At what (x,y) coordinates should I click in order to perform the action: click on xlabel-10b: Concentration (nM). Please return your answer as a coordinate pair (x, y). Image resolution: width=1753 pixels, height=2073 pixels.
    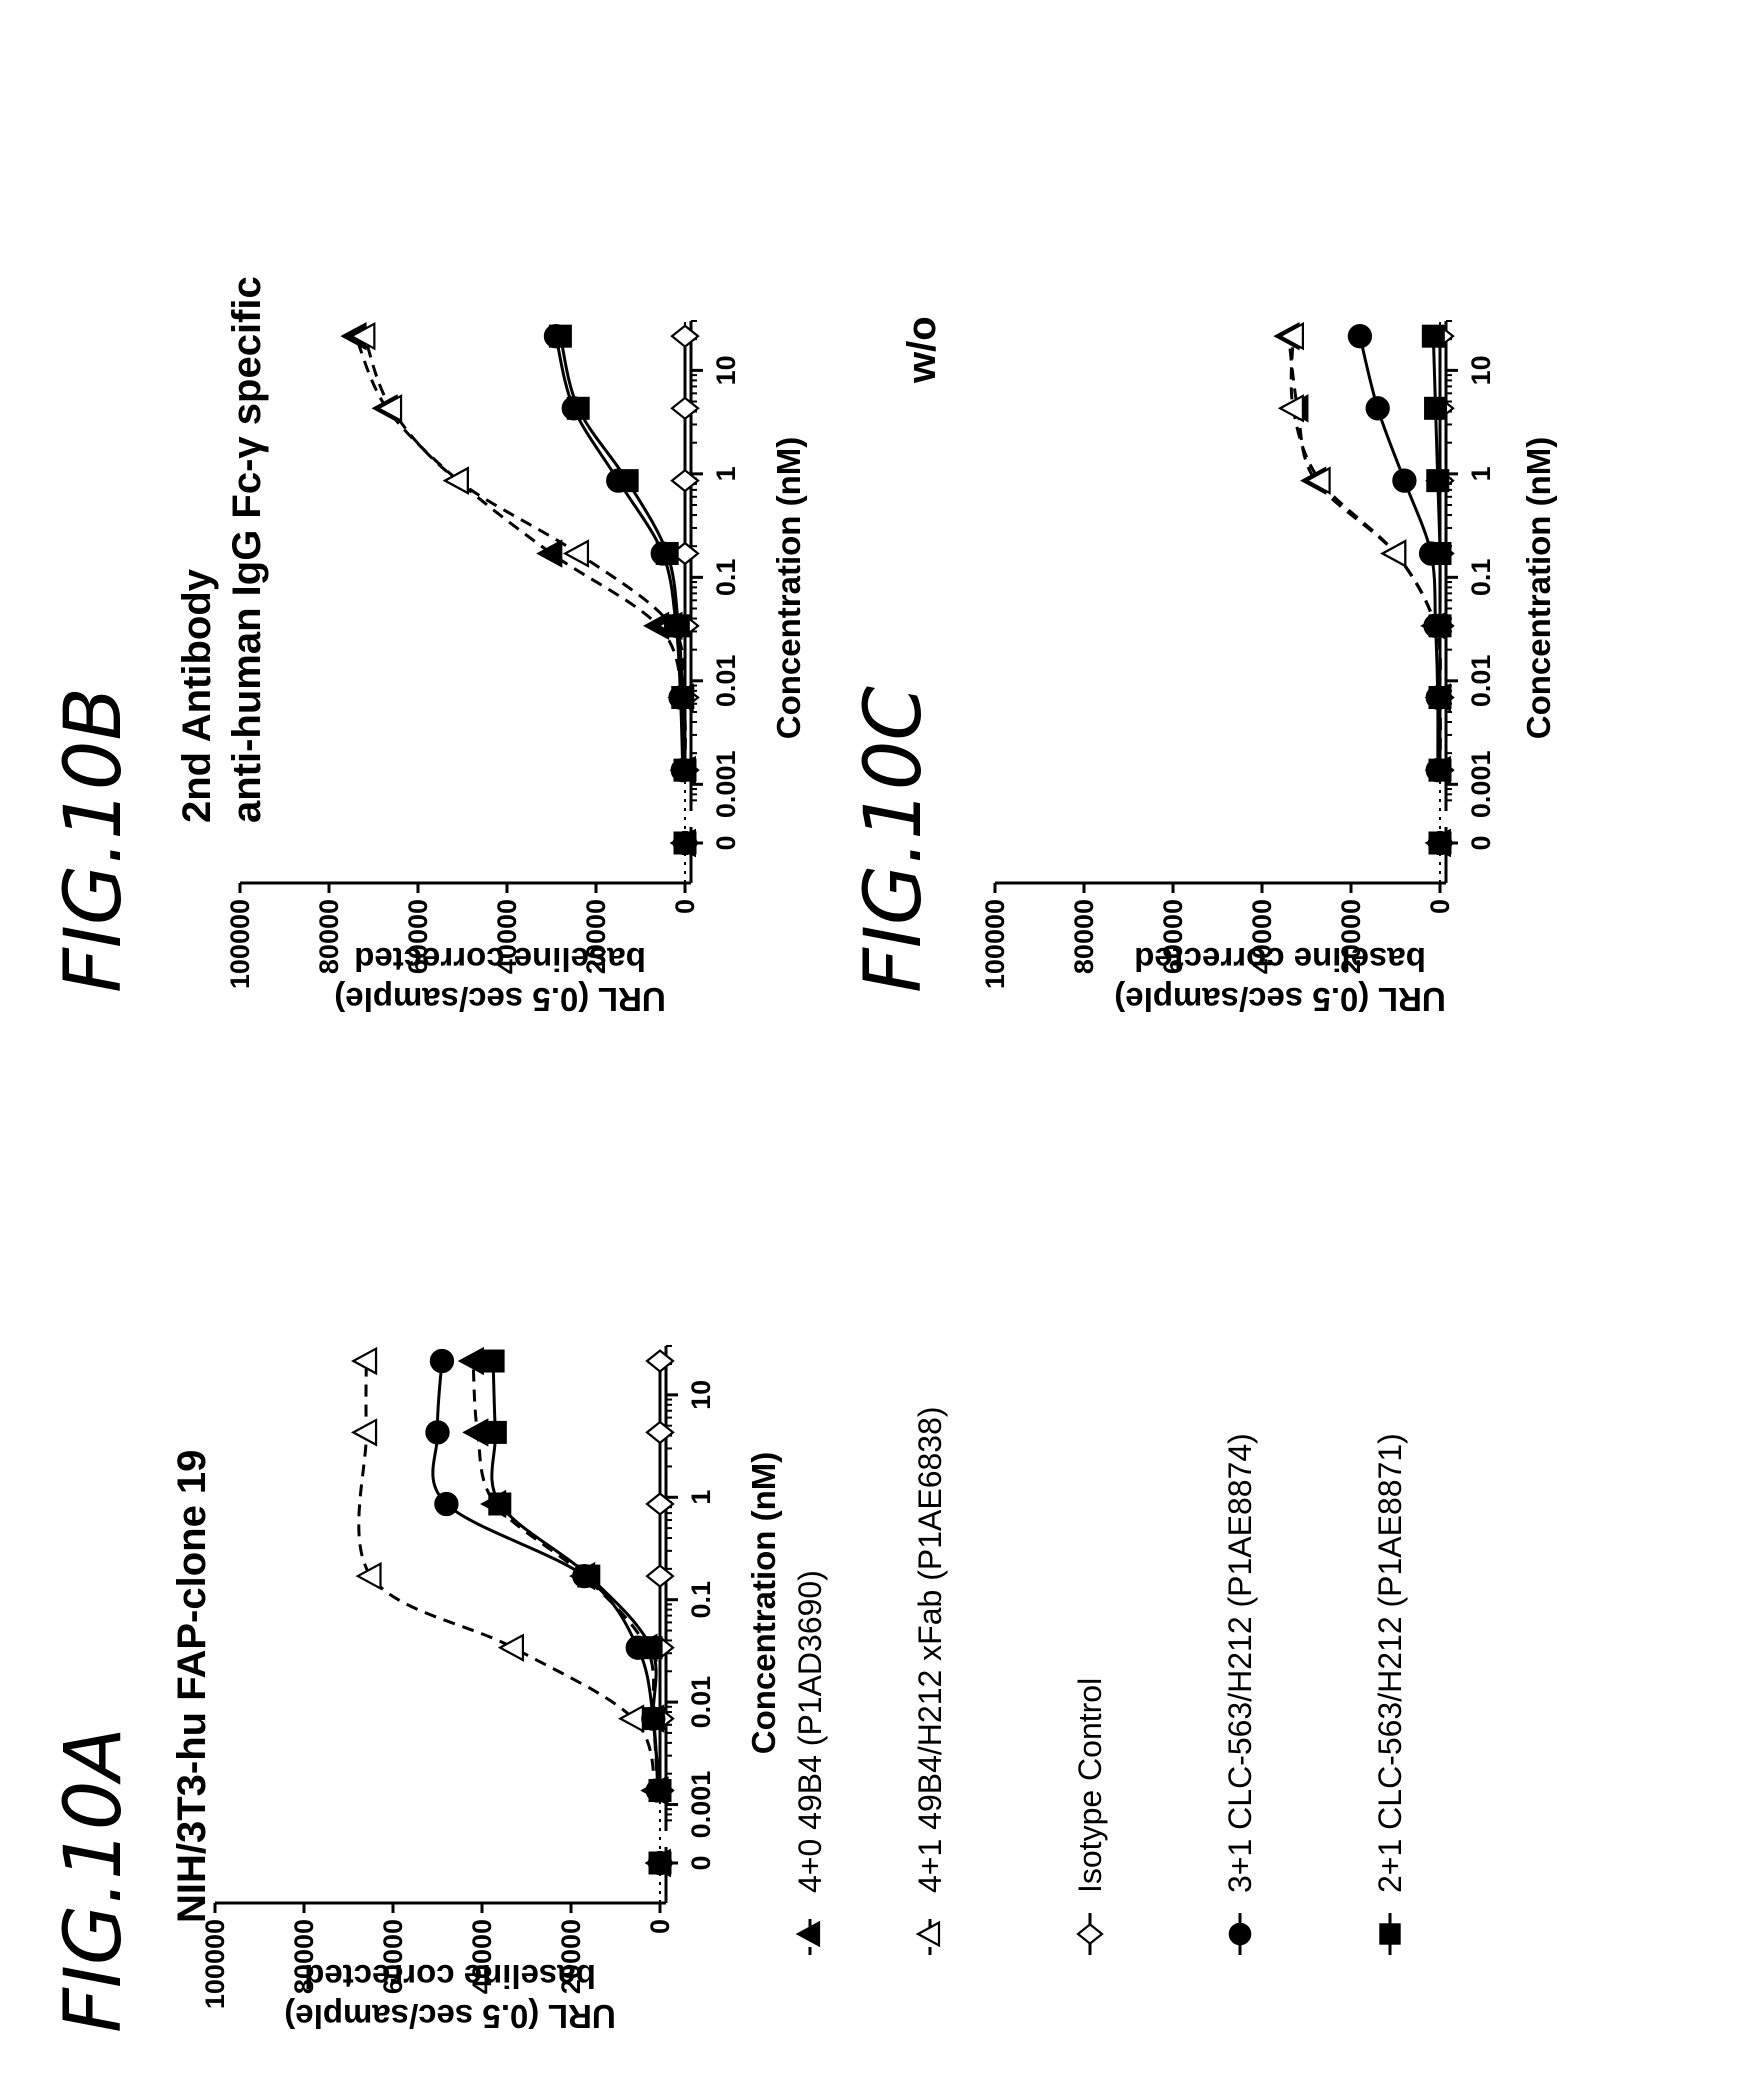
    Looking at the image, I should click on (788, 588).